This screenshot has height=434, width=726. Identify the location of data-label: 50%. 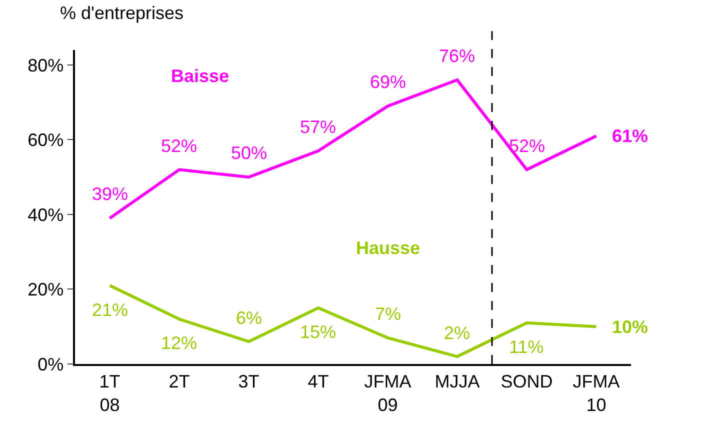
(249, 153).